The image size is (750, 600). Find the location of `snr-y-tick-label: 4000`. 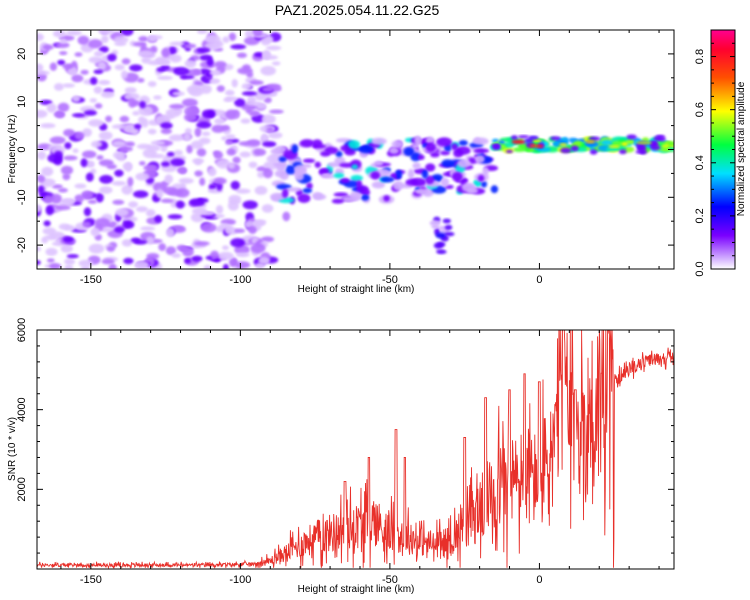

snr-y-tick-label: 4000 is located at coordinates (22, 409).